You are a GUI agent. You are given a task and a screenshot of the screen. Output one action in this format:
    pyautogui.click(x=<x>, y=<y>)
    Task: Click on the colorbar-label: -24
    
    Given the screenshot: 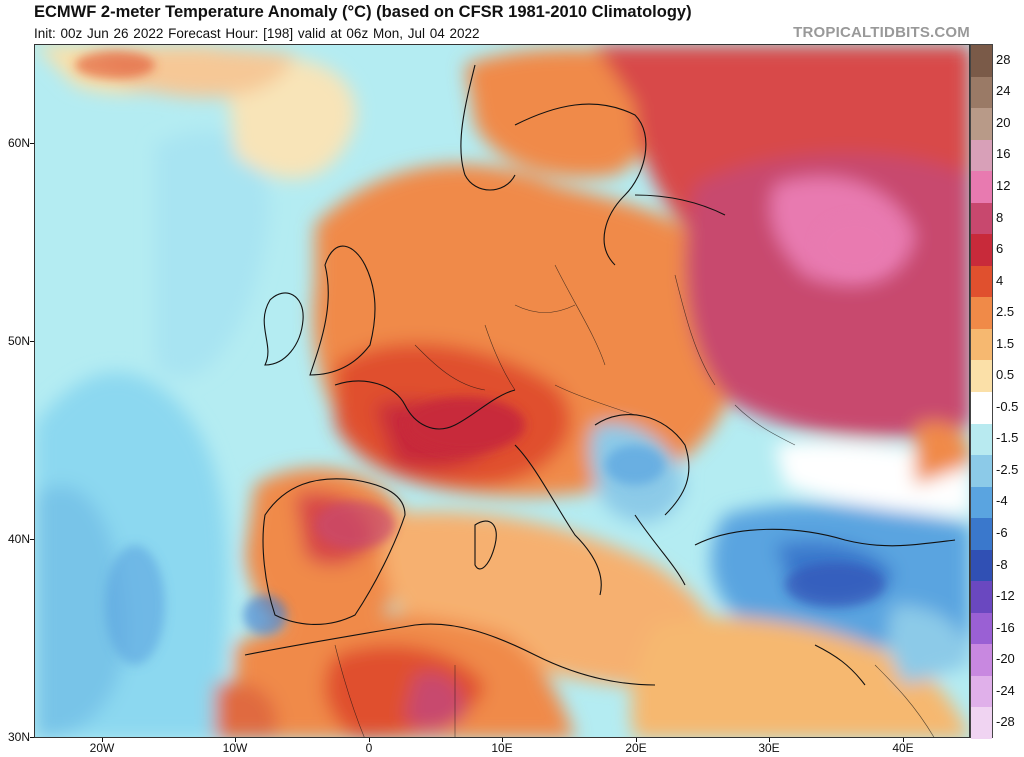 What is the action you would take?
    pyautogui.click(x=1005, y=690)
    